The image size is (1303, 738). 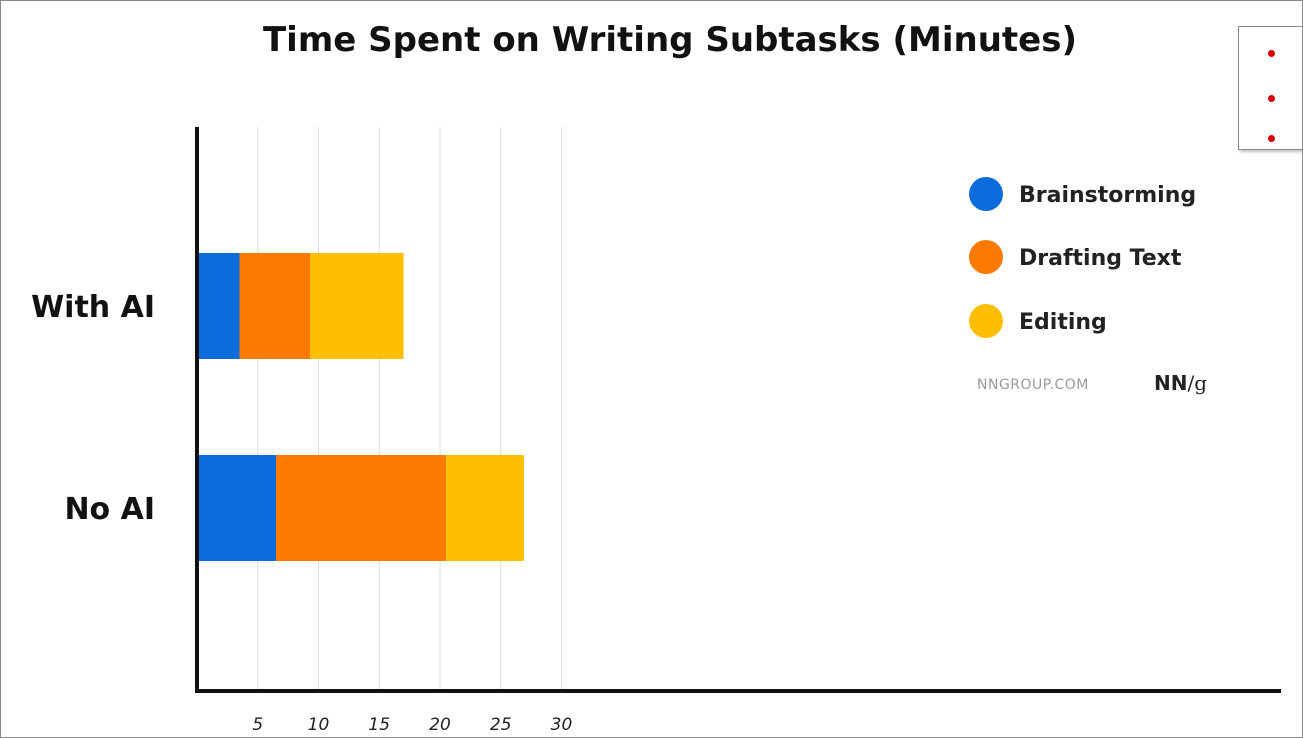 I want to click on legend-label: Drafting Text, so click(x=1100, y=258).